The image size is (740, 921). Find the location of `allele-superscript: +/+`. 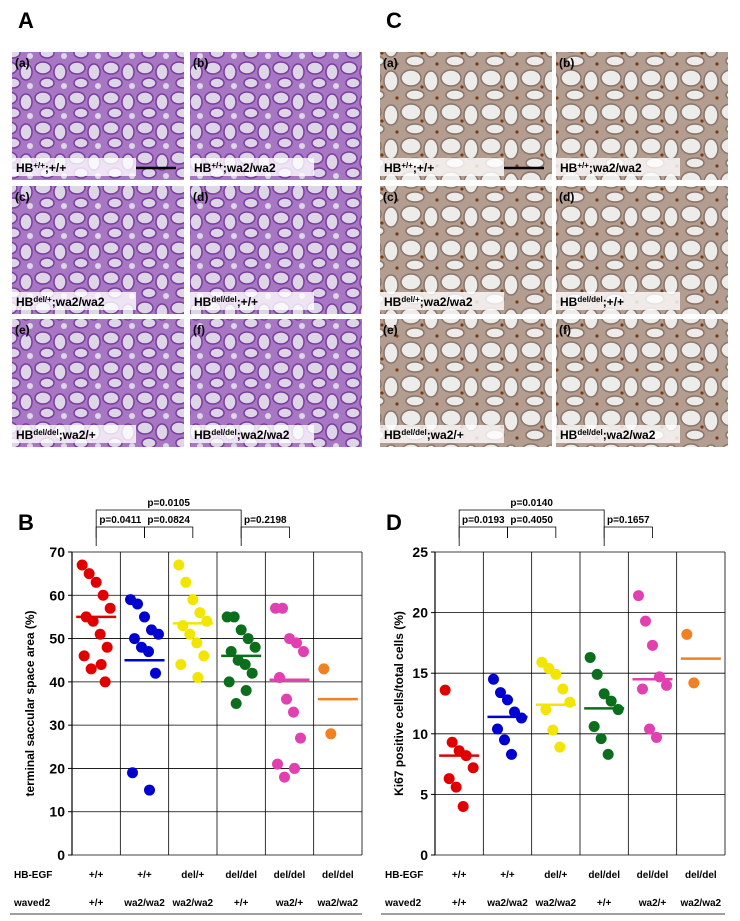

allele-superscript: +/+ is located at coordinates (39, 165).